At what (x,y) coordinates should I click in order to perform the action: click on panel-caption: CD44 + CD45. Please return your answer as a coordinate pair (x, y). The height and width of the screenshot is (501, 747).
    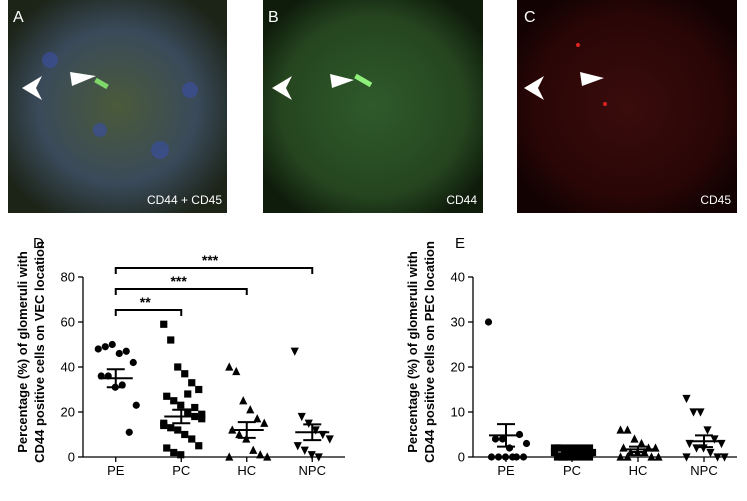
    Looking at the image, I should click on (184, 200).